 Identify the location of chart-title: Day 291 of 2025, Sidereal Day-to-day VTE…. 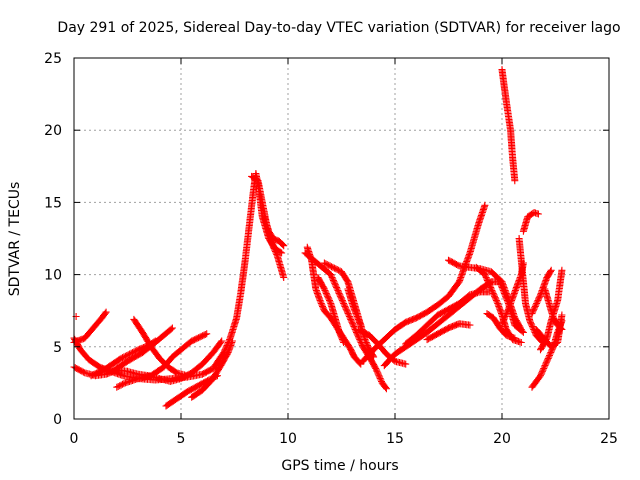
(338, 28).